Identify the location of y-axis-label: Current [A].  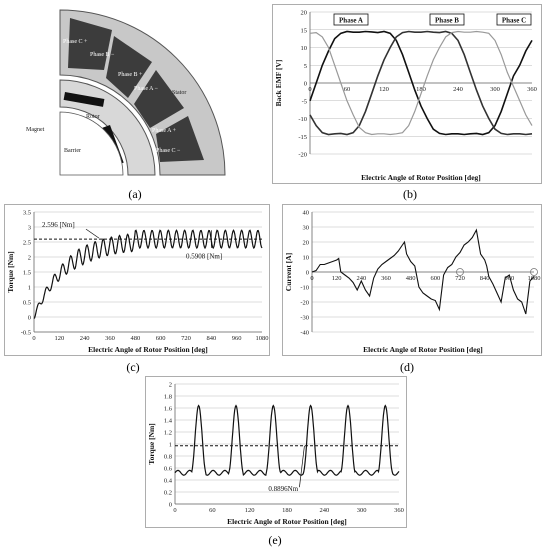
(288, 272).